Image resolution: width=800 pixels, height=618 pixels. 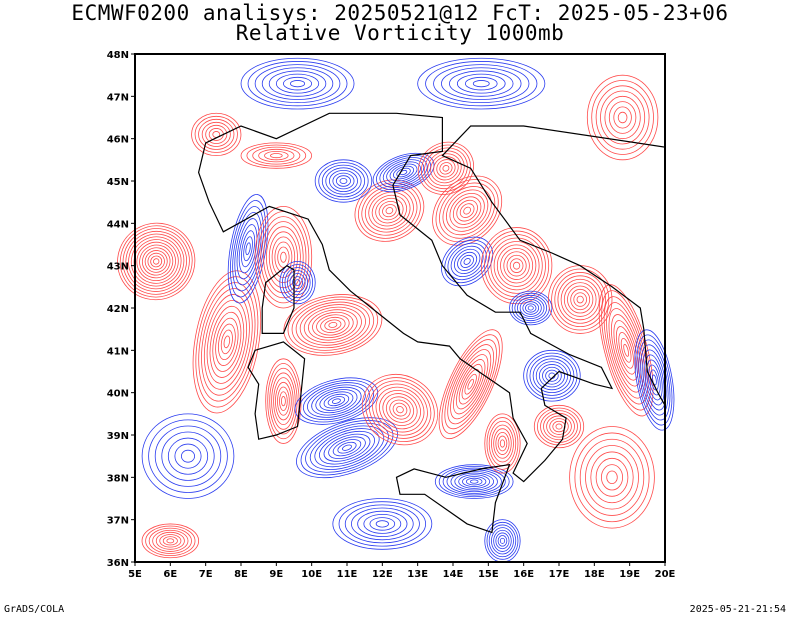 I want to click on lat-tick-label: 38N, so click(x=118, y=478).